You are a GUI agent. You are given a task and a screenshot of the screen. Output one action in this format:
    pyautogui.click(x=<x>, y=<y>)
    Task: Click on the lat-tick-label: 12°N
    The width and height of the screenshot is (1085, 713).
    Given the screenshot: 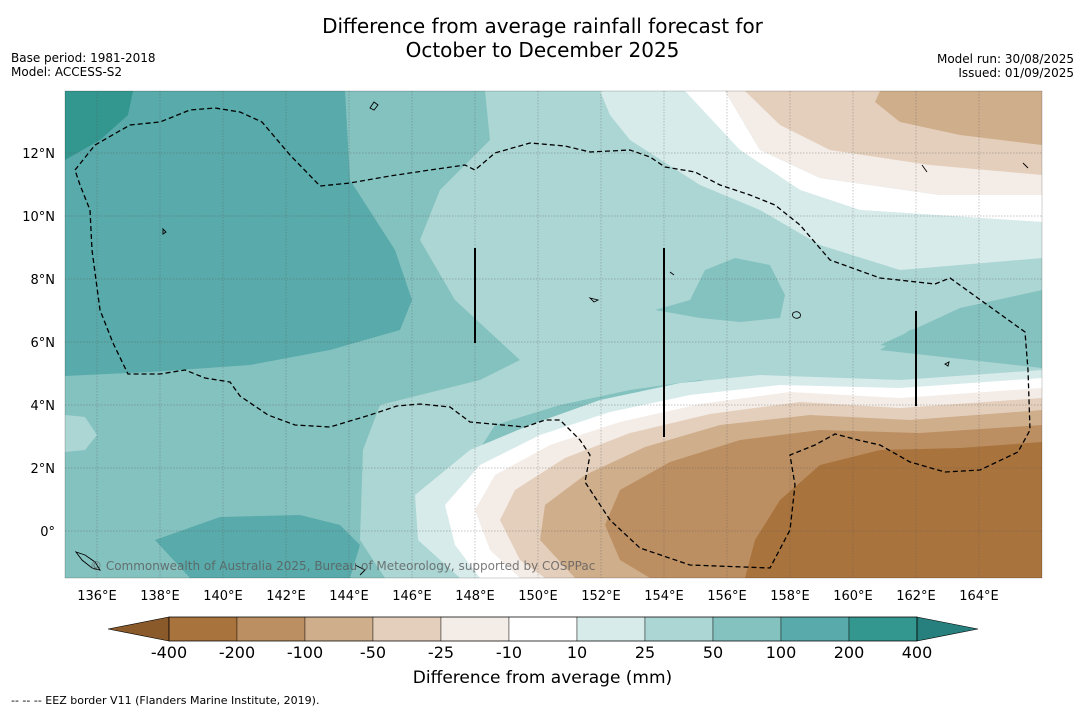 What is the action you would take?
    pyautogui.click(x=38, y=154)
    